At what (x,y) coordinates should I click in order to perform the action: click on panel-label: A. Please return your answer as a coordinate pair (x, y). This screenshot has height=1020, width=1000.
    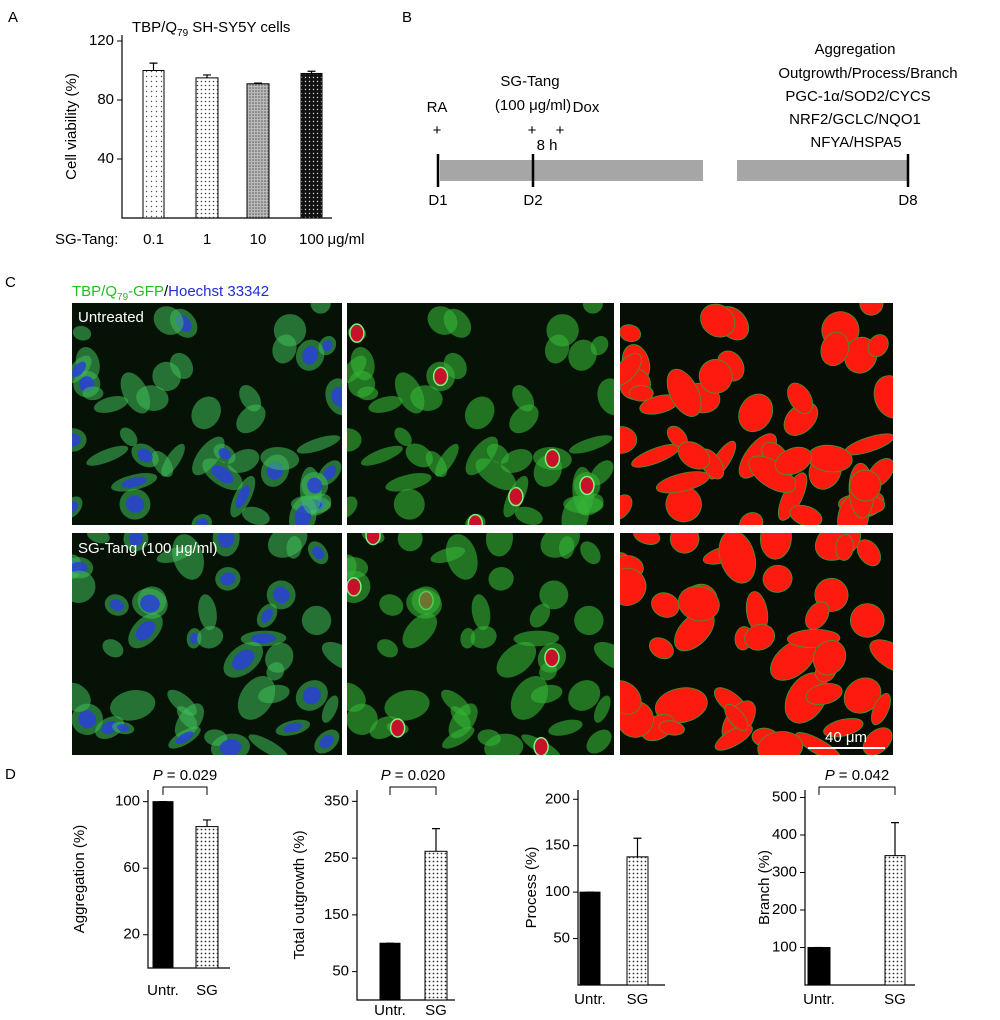
    Looking at the image, I should click on (13, 17).